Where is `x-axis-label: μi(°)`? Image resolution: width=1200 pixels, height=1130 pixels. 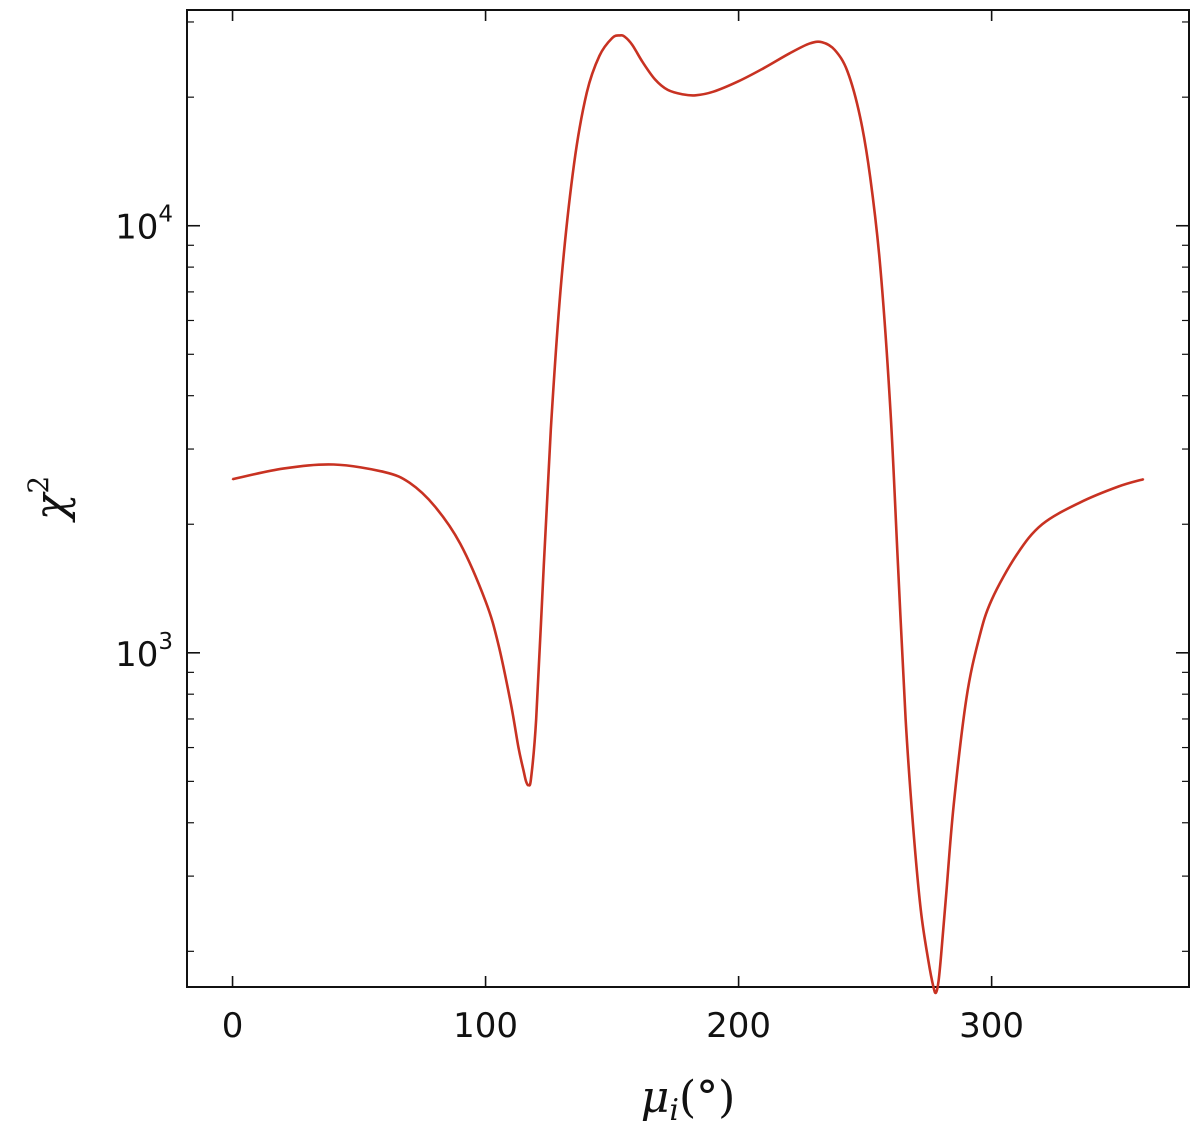 x-axis-label: μi(°) is located at coordinates (688, 1100).